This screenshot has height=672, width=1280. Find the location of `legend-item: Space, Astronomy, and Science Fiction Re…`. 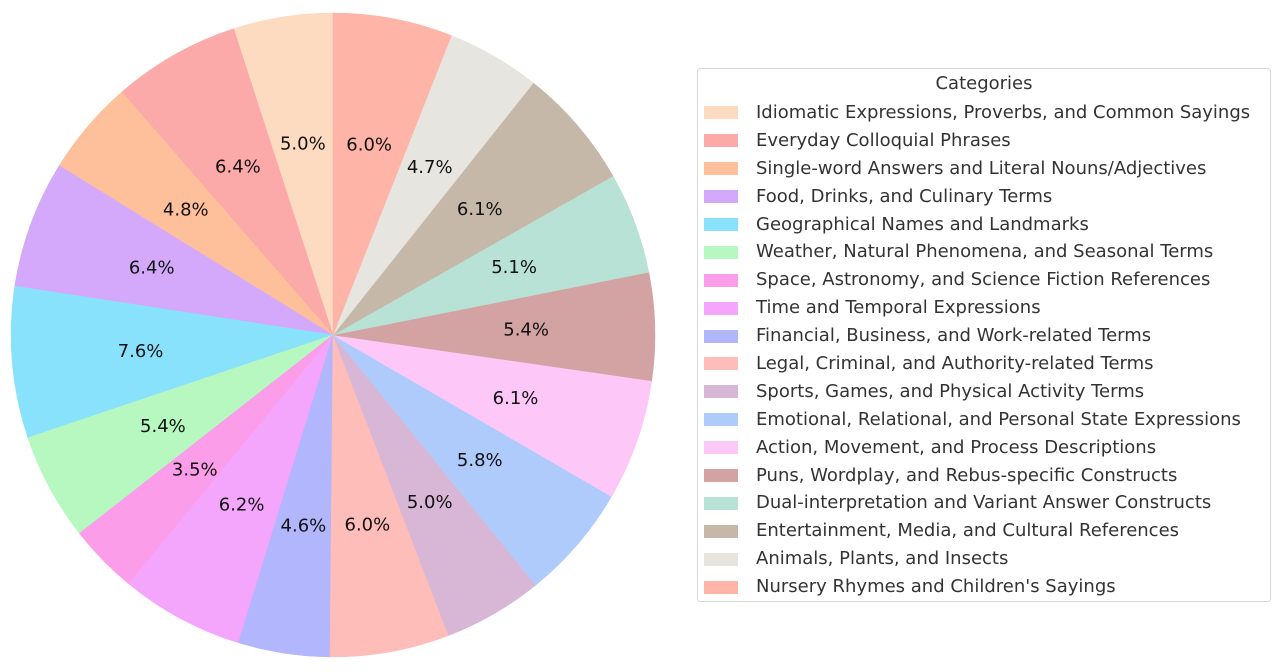

legend-item: Space, Astronomy, and Science Fiction Re… is located at coordinates (987, 280).